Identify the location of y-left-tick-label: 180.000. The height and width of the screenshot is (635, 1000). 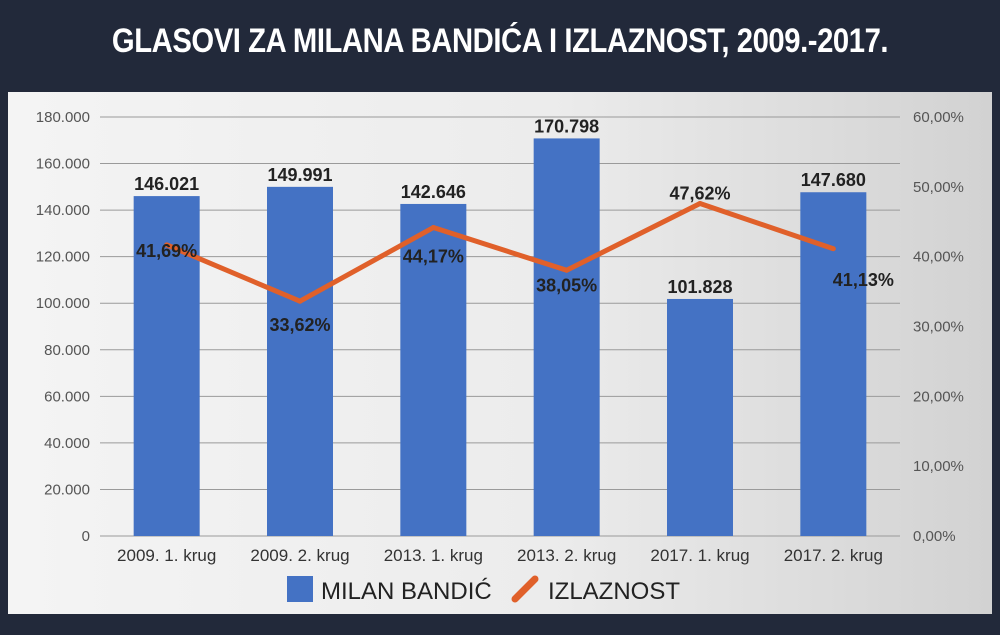
(63, 117).